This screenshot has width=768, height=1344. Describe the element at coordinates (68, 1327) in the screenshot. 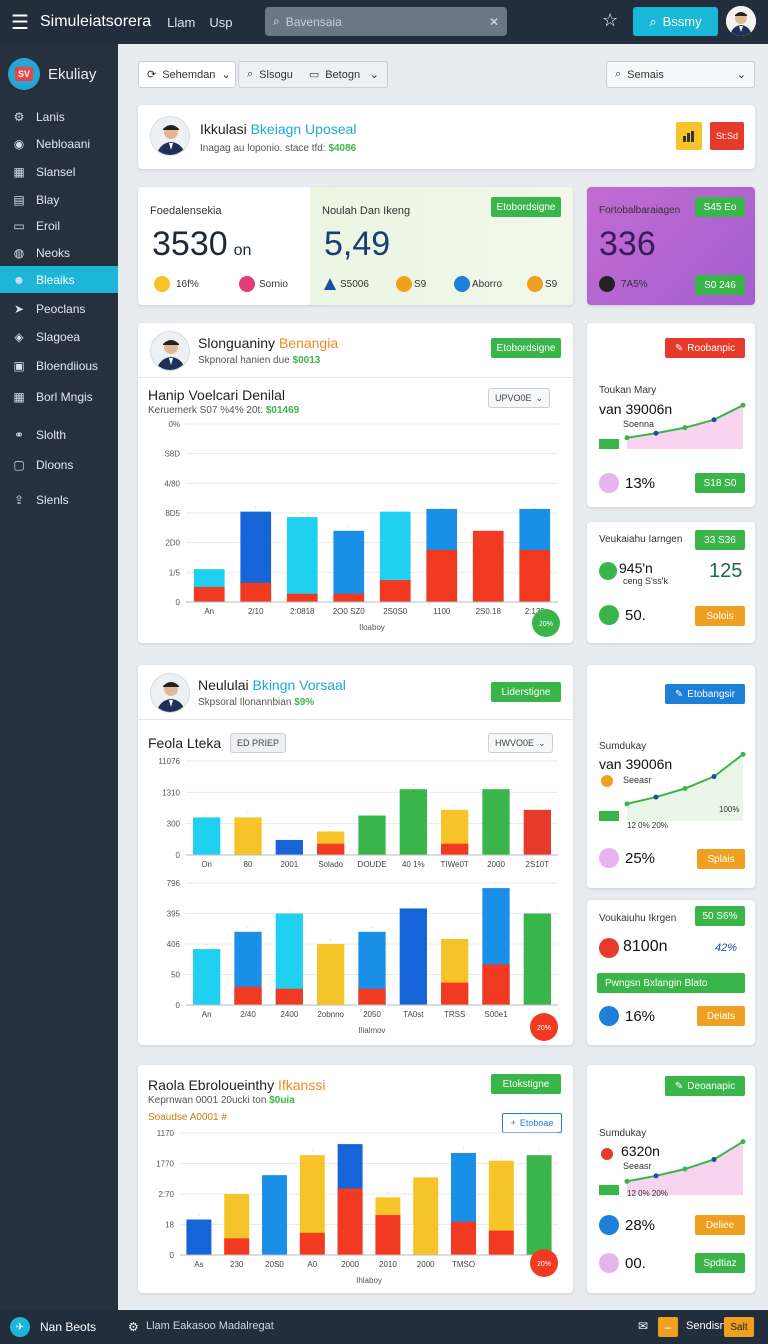

I see `bottom-left-label: Nan Beots` at that location.